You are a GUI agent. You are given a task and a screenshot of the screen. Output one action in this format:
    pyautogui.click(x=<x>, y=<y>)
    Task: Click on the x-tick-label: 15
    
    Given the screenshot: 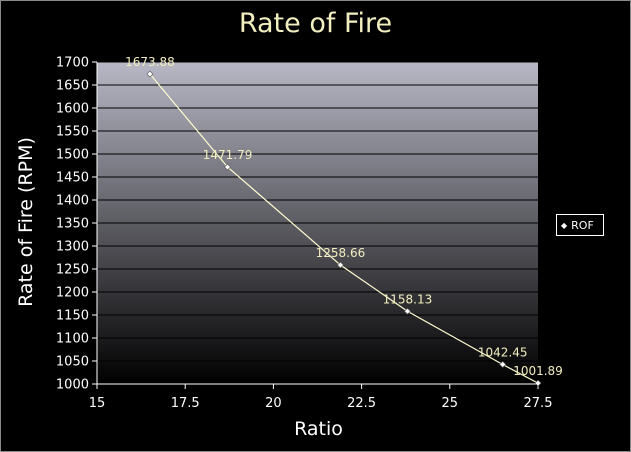 What is the action you would take?
    pyautogui.click(x=97, y=403)
    